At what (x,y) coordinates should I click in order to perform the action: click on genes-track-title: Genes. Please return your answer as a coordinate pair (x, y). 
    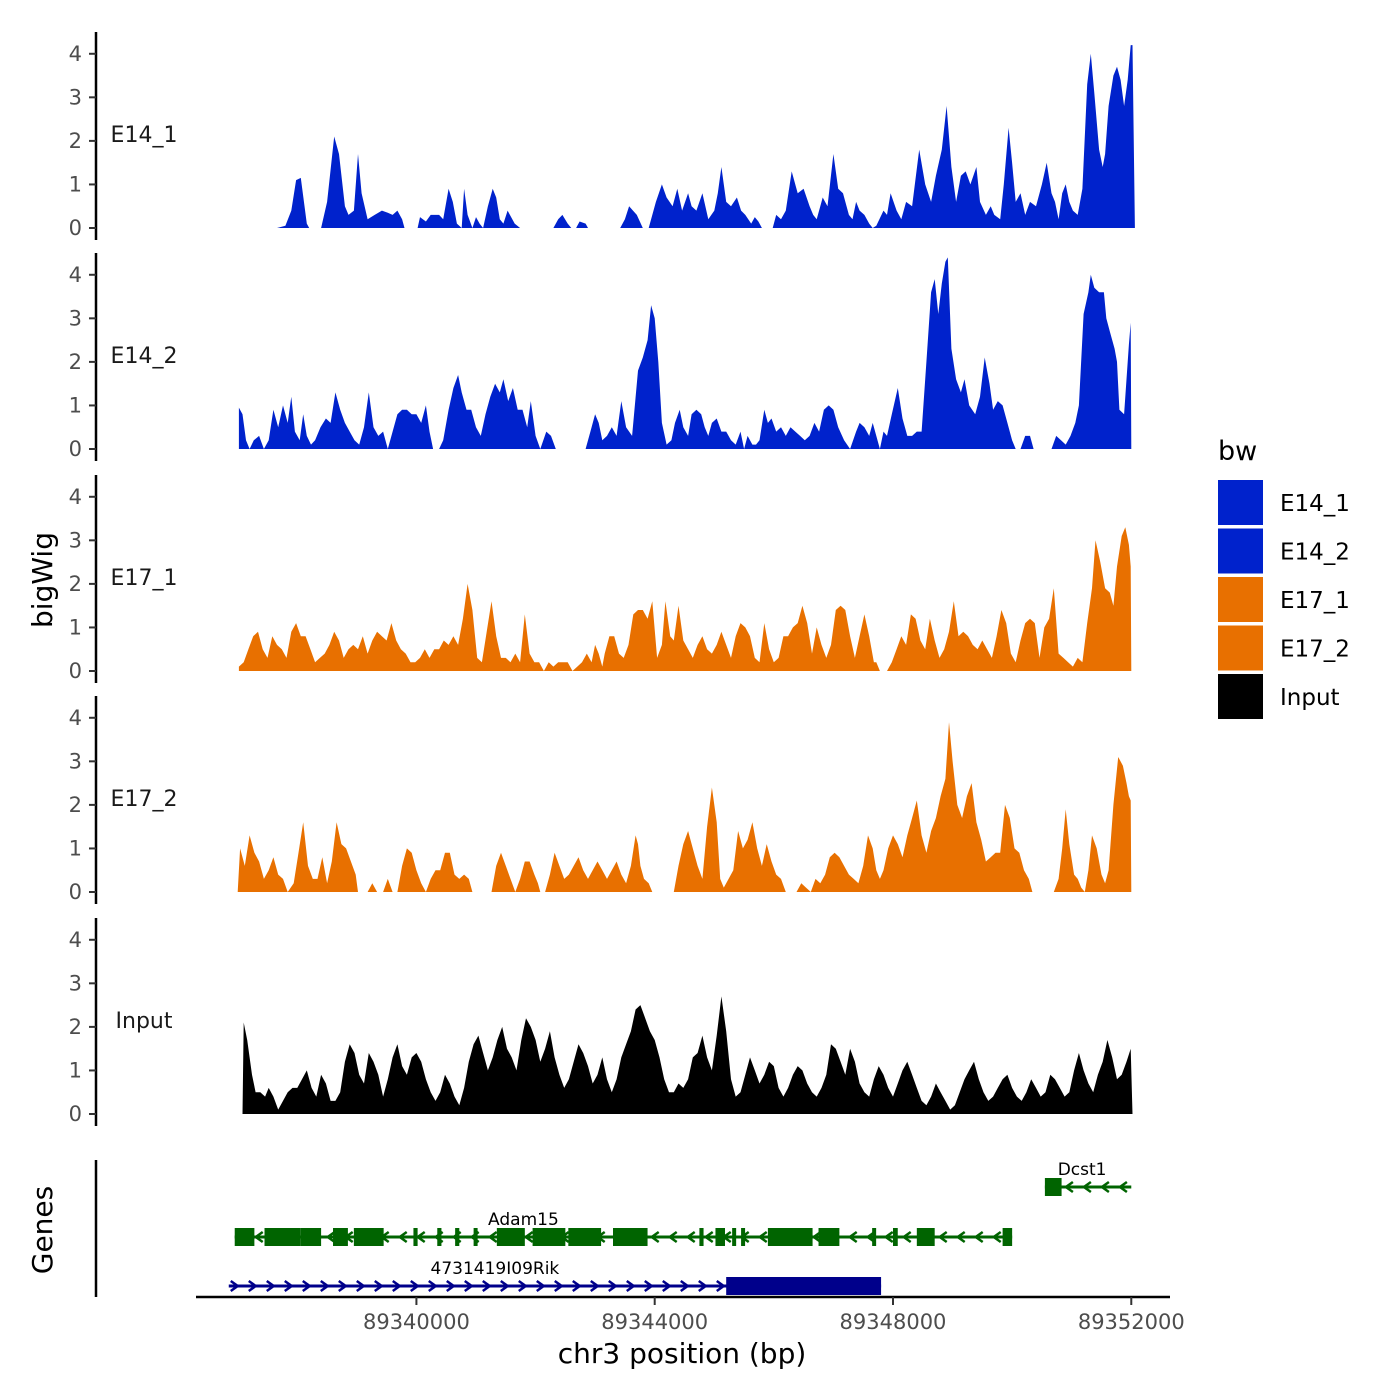
    Looking at the image, I should click on (42, 1230).